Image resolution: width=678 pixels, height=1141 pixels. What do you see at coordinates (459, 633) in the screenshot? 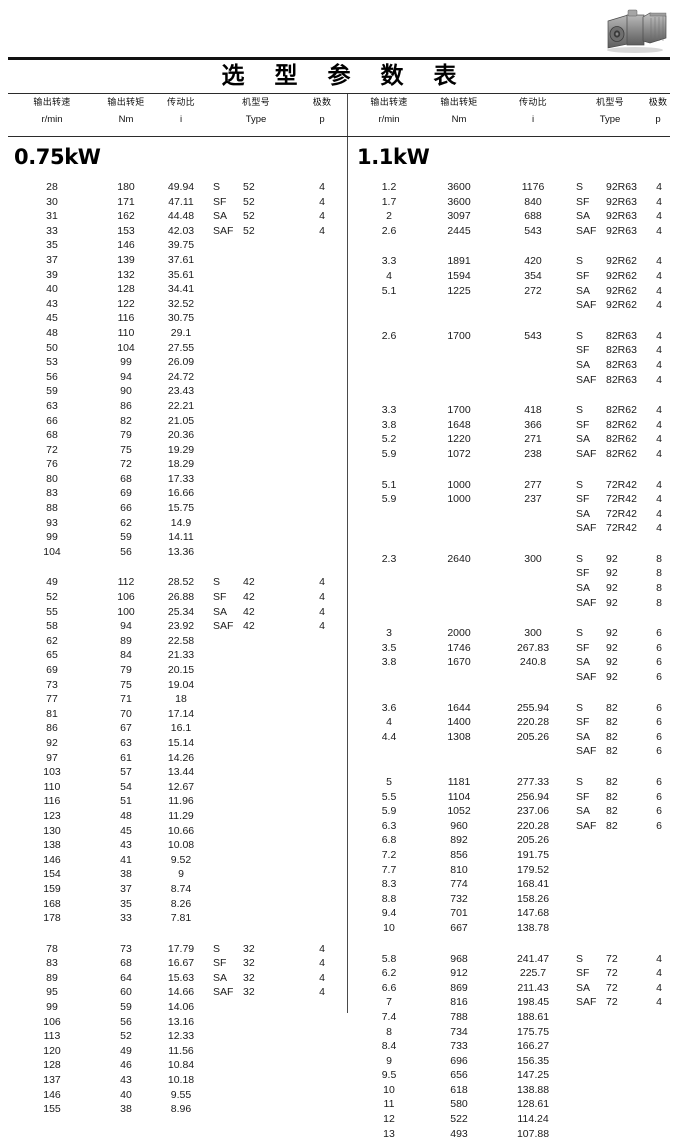
I see `cell-torque: 2000` at bounding box center [459, 633].